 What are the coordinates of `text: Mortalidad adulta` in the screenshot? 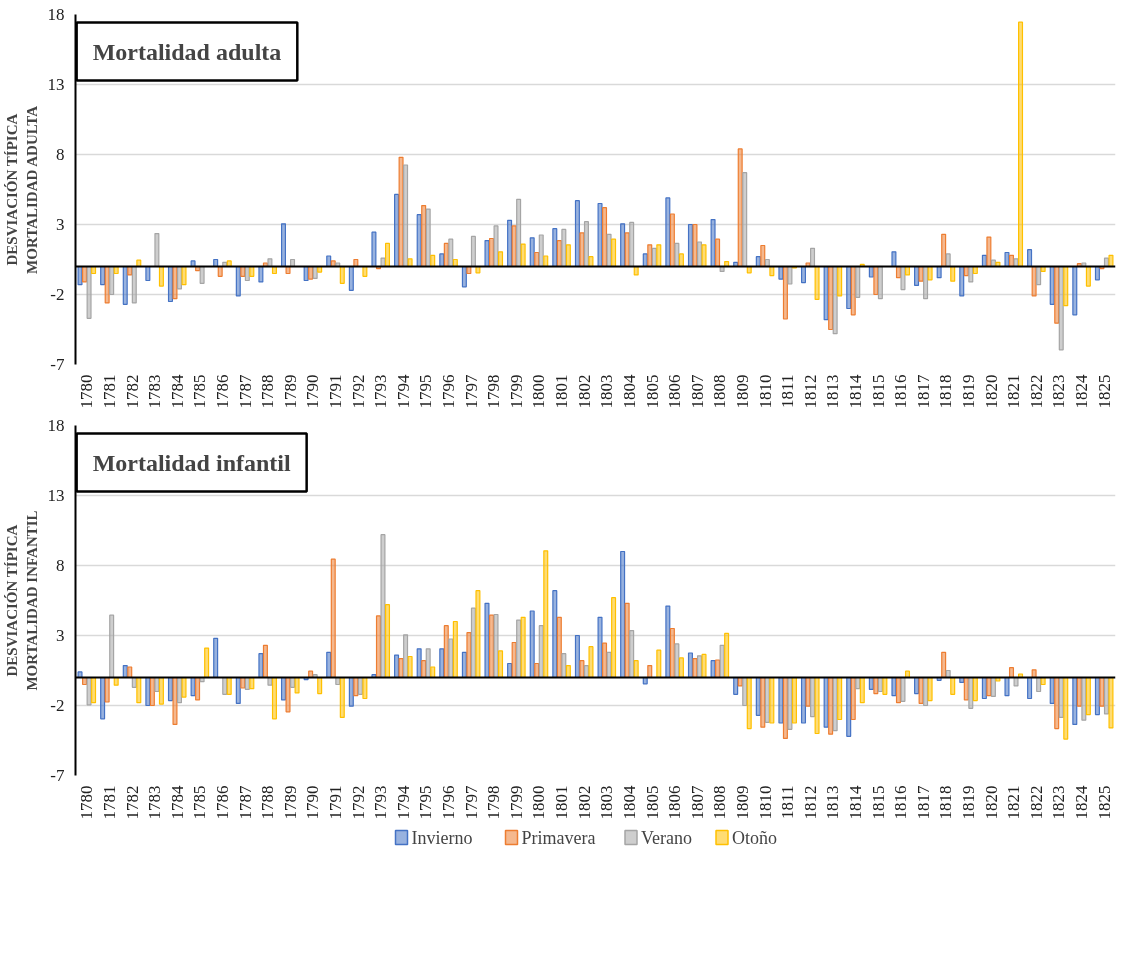 It's located at (187, 51).